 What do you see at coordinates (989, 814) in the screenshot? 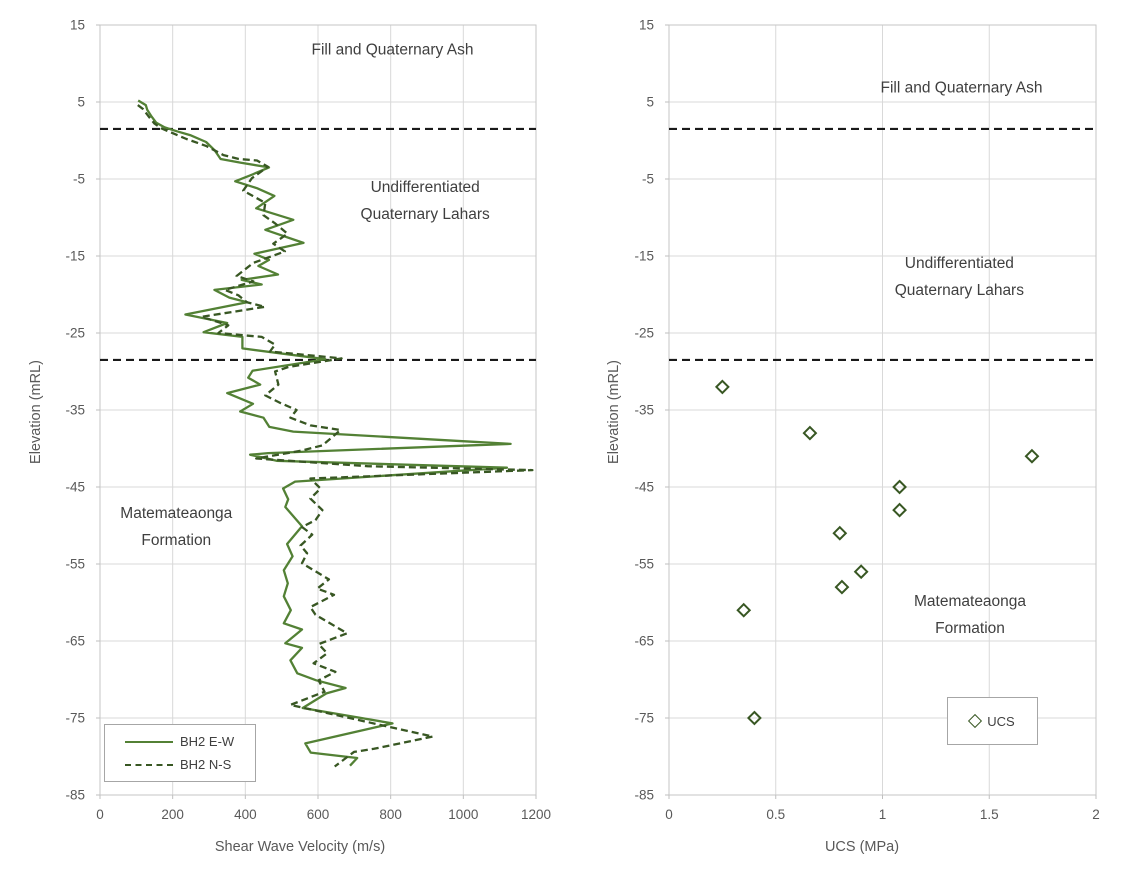
I see `x-tick-label: 1.5` at bounding box center [989, 814].